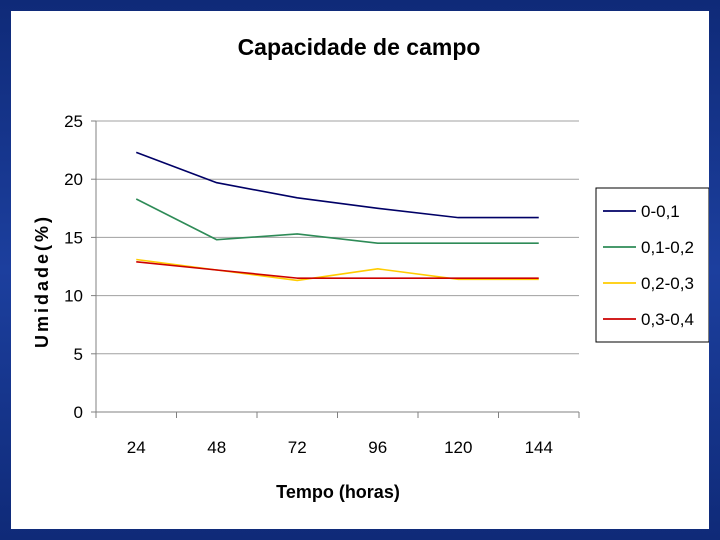  Describe the element at coordinates (73, 121) in the screenshot. I see `y-tick-label: 25` at that location.